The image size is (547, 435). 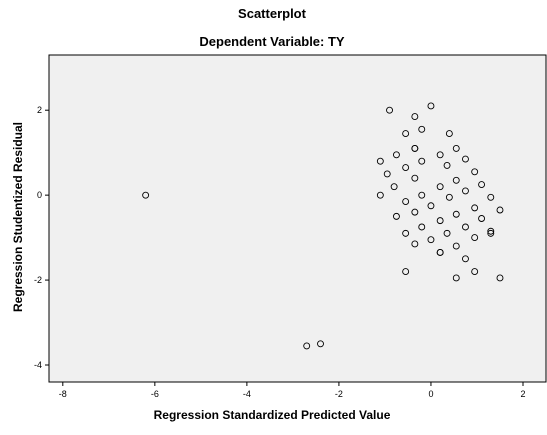 I want to click on x-tick-label: -6, so click(x=155, y=394).